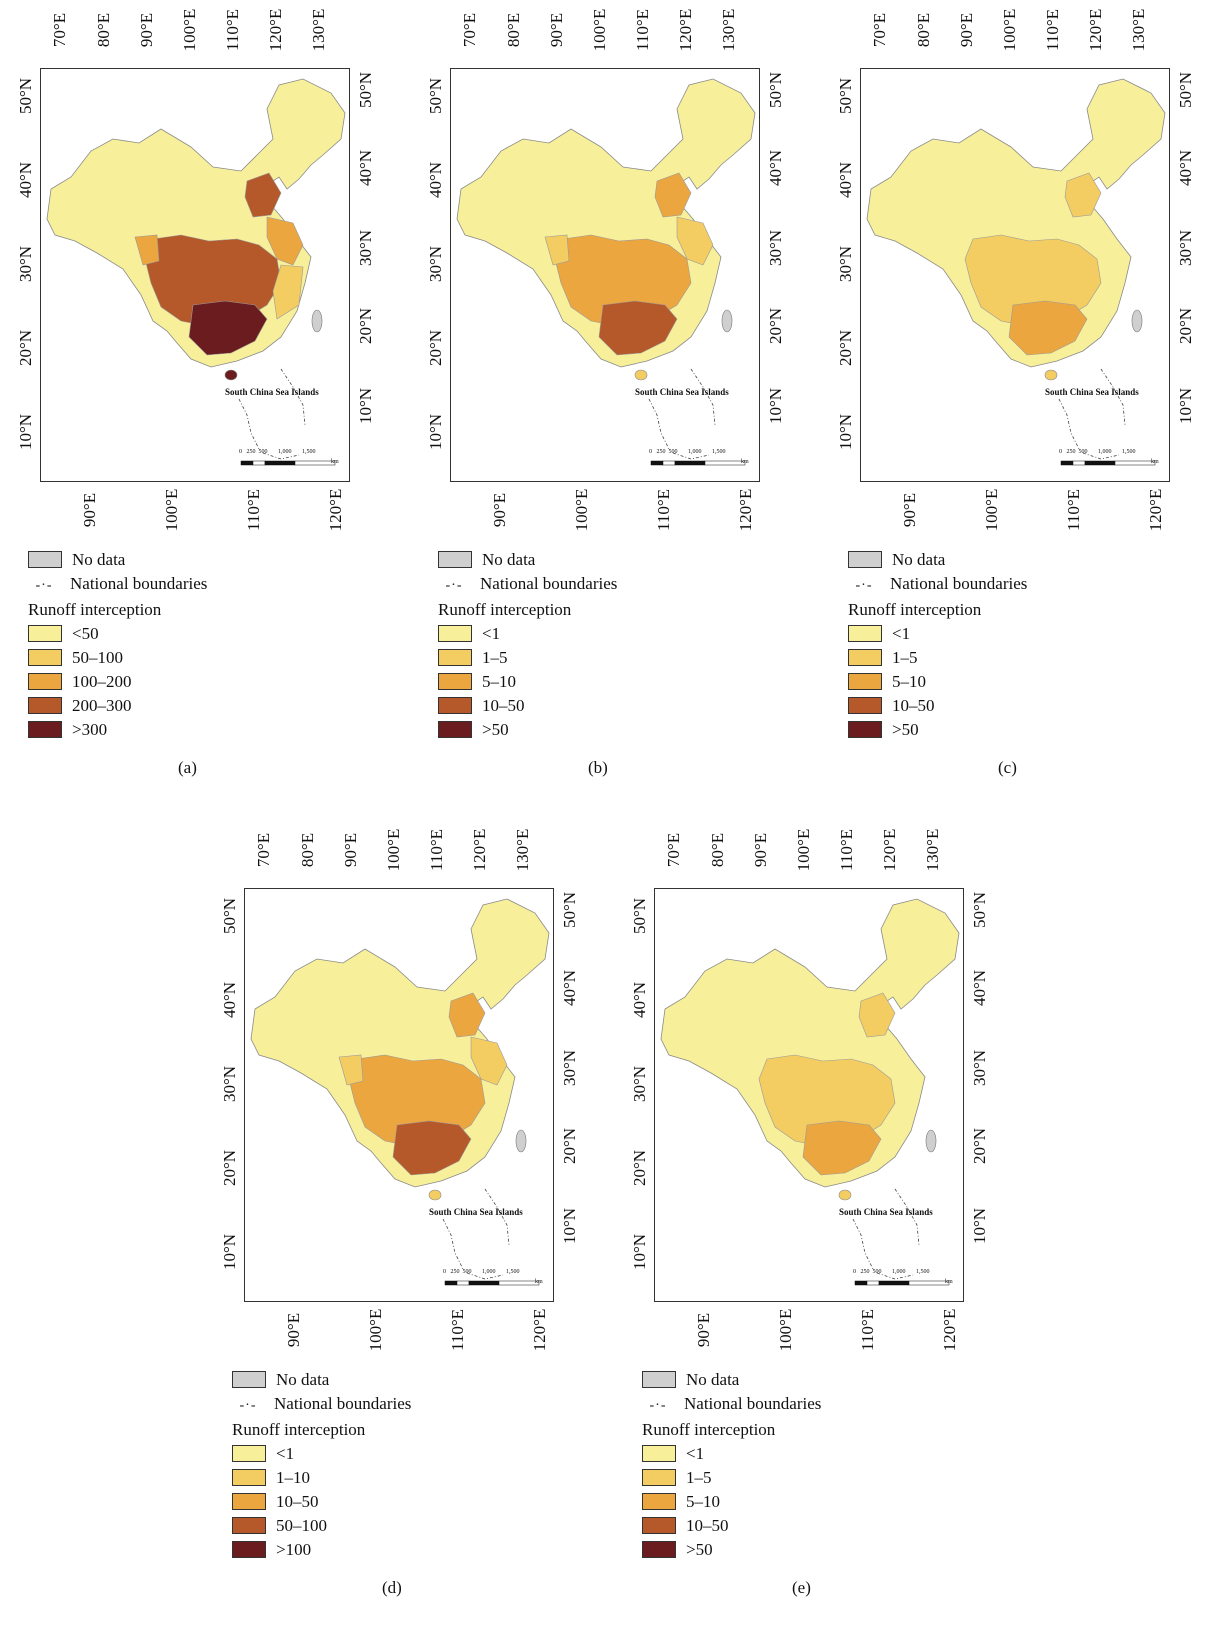  Describe the element at coordinates (139, 583) in the screenshot. I see `legend-boundaries-label: National boundaries` at that location.